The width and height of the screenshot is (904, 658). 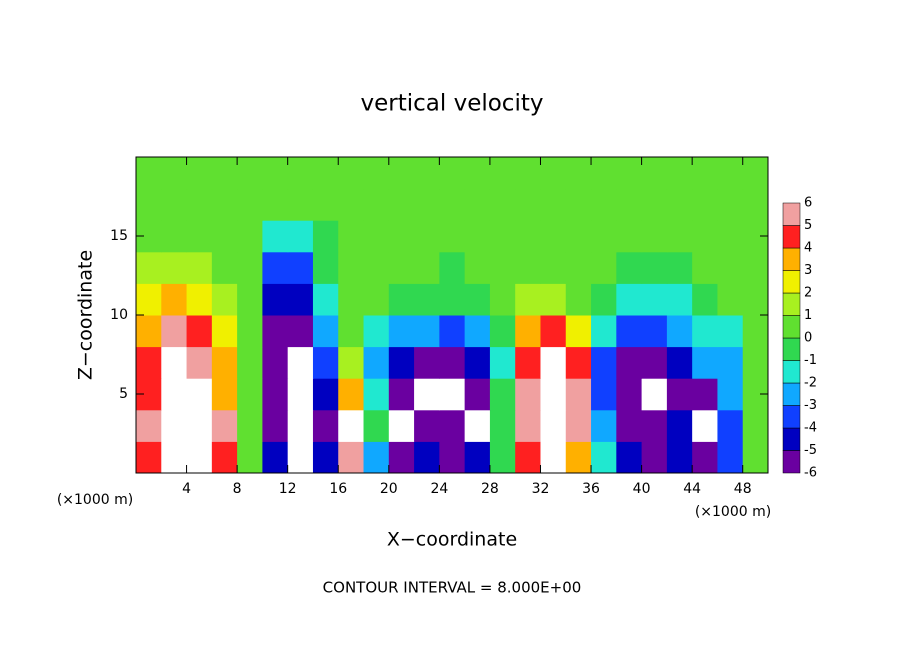 What do you see at coordinates (810, 473) in the screenshot?
I see `colorbar-label: -6` at bounding box center [810, 473].